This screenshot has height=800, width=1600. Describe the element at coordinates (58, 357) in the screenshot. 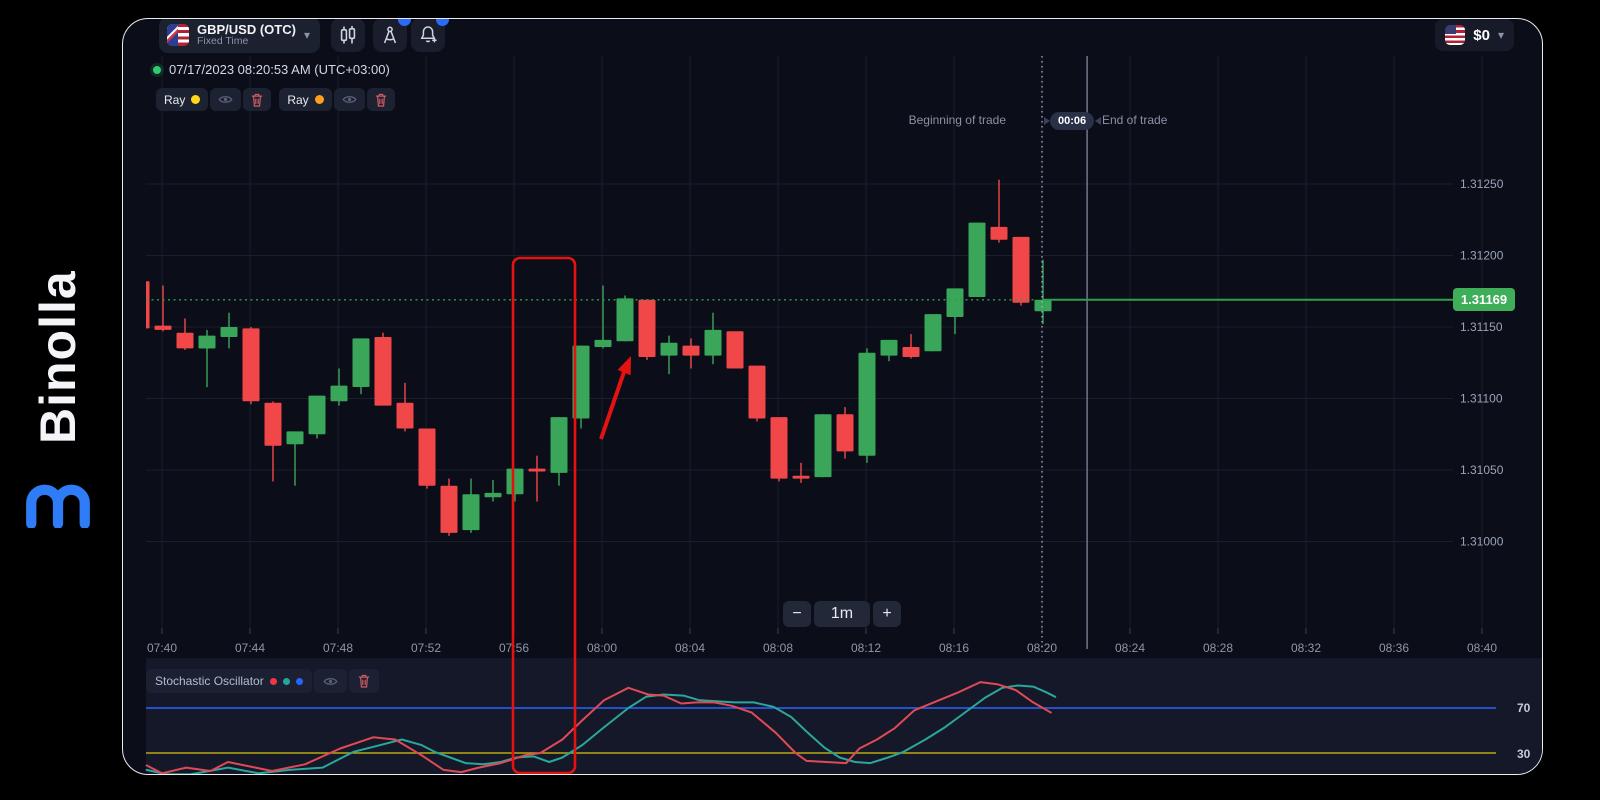

I see `brand-name: Binolla` at that location.